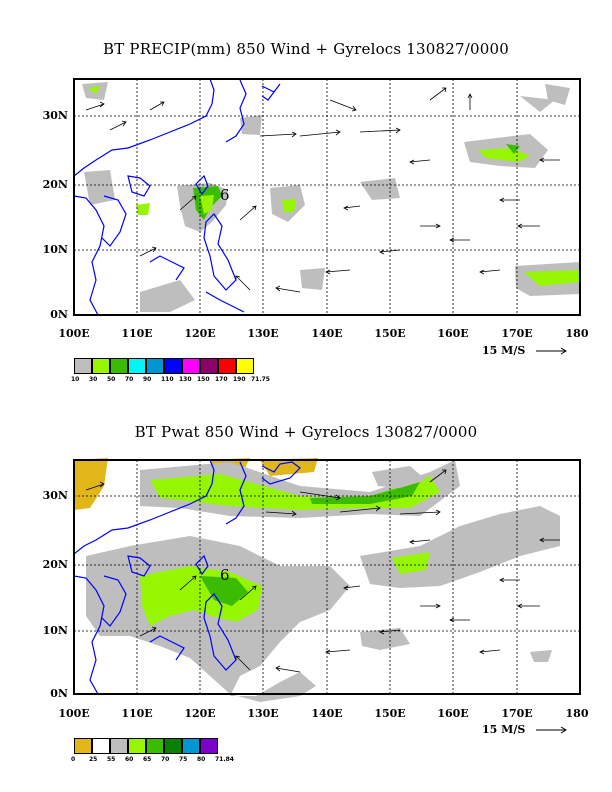 This screenshot has width=612, height=792. What do you see at coordinates (73, 759) in the screenshot?
I see `colorbar-label: 0` at bounding box center [73, 759].